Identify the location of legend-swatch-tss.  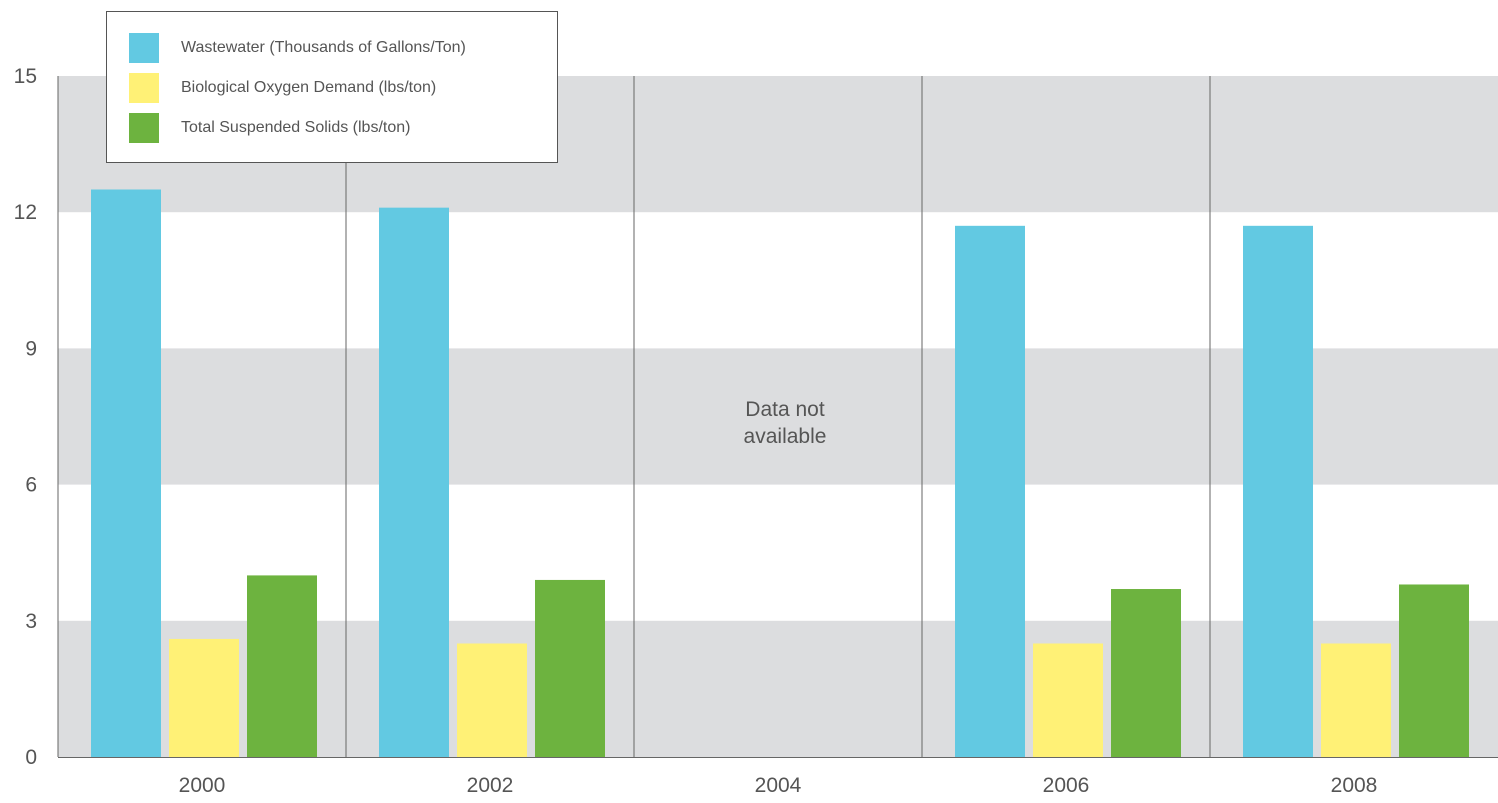
(144, 128).